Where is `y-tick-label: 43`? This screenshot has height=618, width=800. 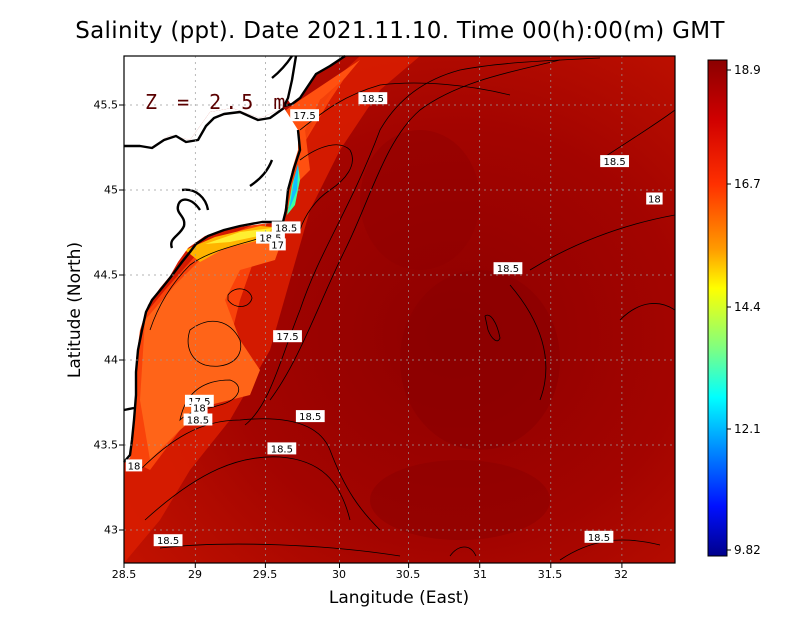 y-tick-label: 43 is located at coordinates (111, 530).